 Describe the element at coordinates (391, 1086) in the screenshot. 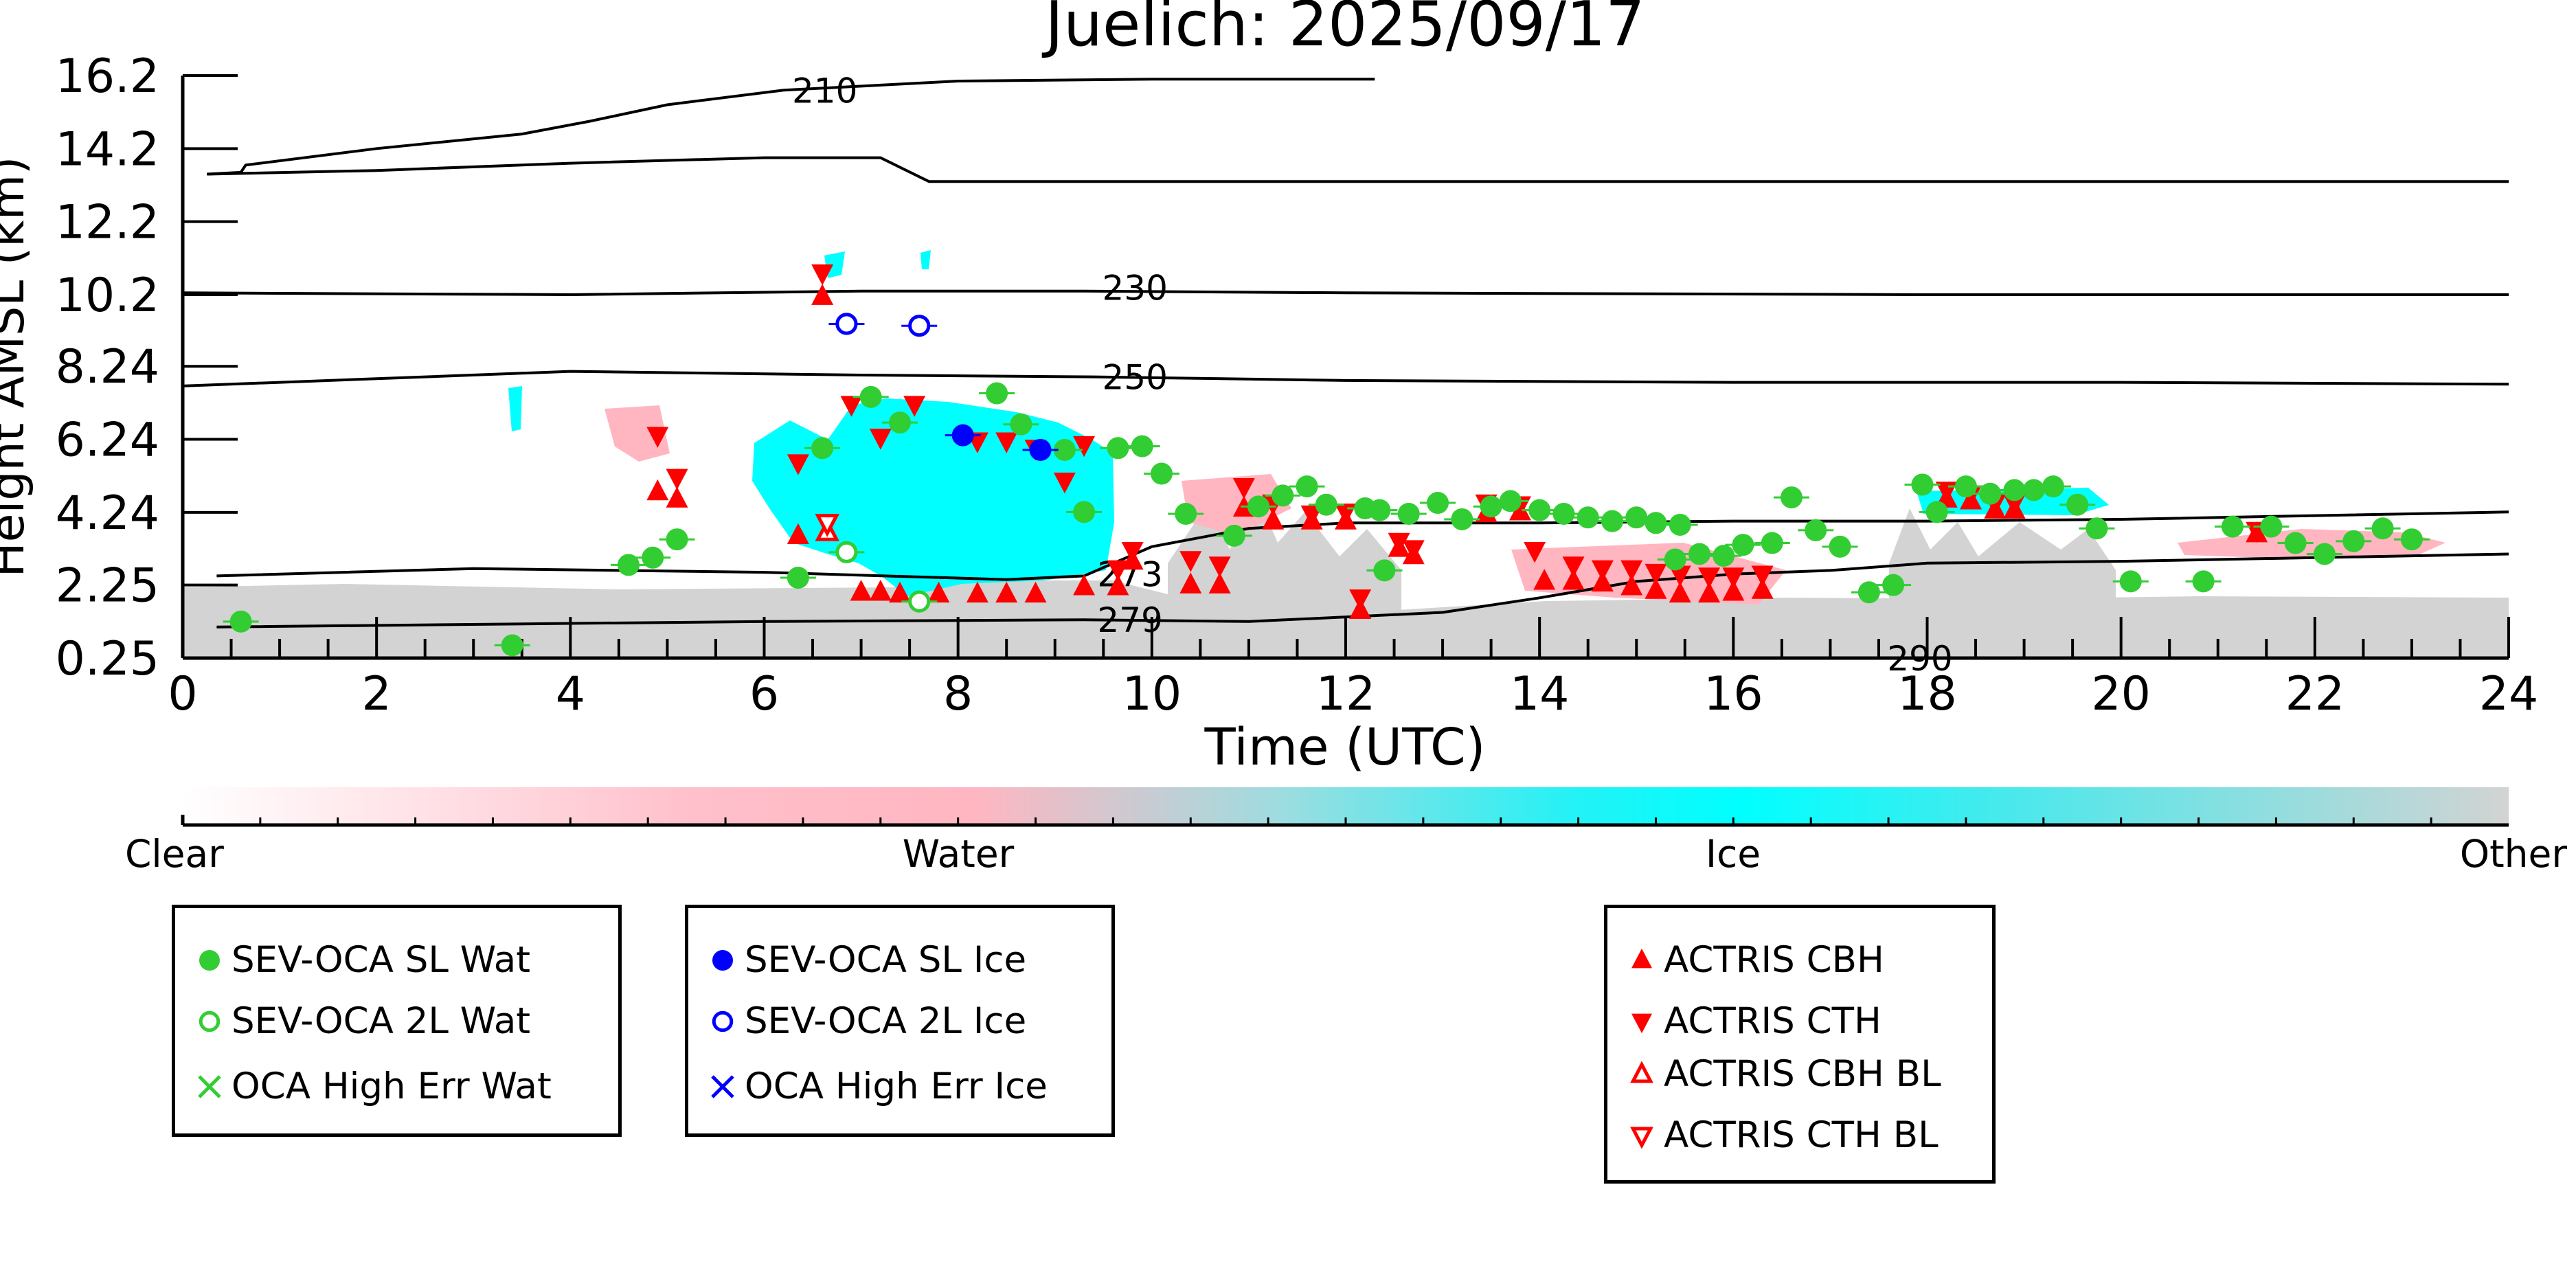

I see `legend-label: OCA High Err Wat` at that location.